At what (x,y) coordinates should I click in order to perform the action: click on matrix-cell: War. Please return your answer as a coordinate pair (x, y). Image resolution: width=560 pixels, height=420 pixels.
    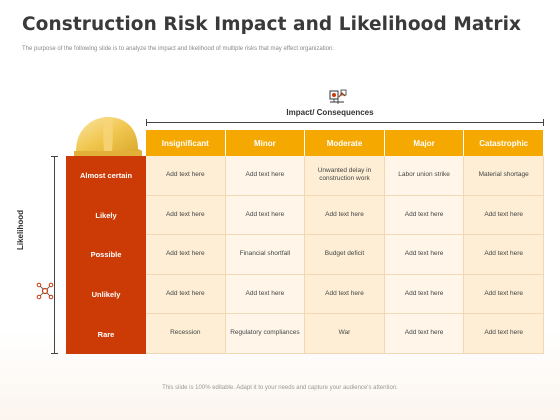
    Looking at the image, I should click on (345, 334).